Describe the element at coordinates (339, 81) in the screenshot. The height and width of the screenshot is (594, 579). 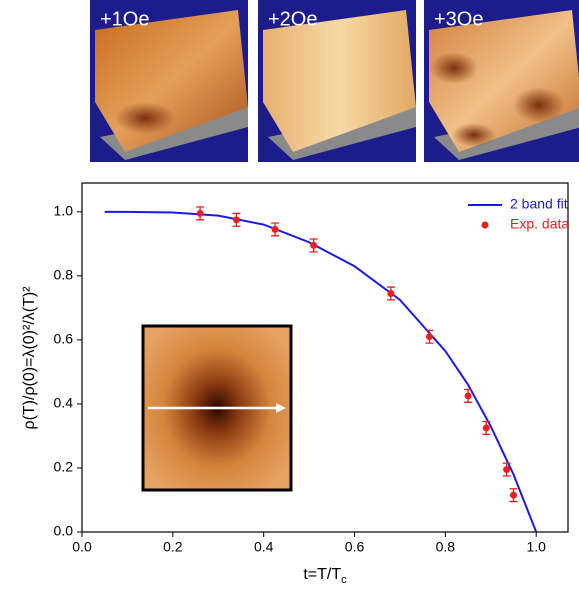
I see `panel-surface` at that location.